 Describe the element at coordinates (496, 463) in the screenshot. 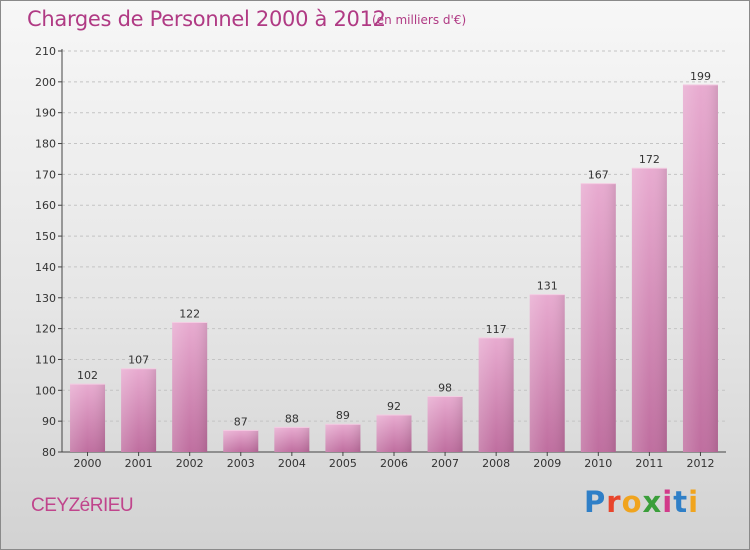

I see `x-tick-label: 2008` at that location.